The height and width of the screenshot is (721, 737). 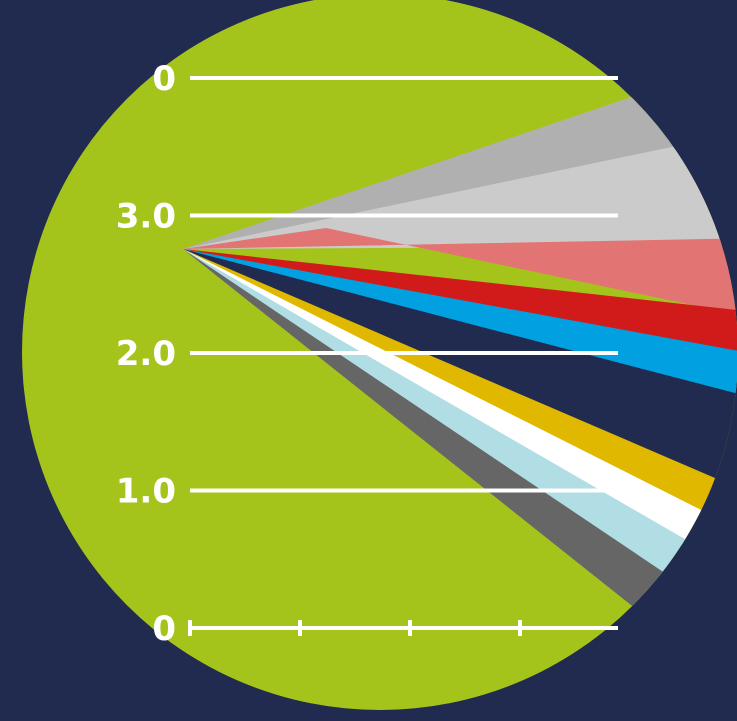 I want to click on y-tick-label-3: 3.0, so click(x=146, y=217).